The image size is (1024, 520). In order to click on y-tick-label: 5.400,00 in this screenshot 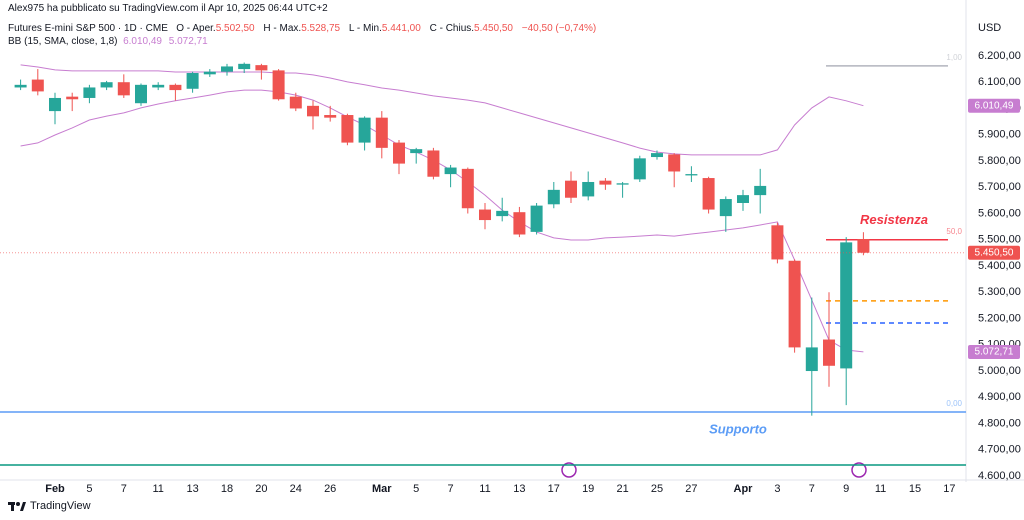, I will do `click(999, 266)`.